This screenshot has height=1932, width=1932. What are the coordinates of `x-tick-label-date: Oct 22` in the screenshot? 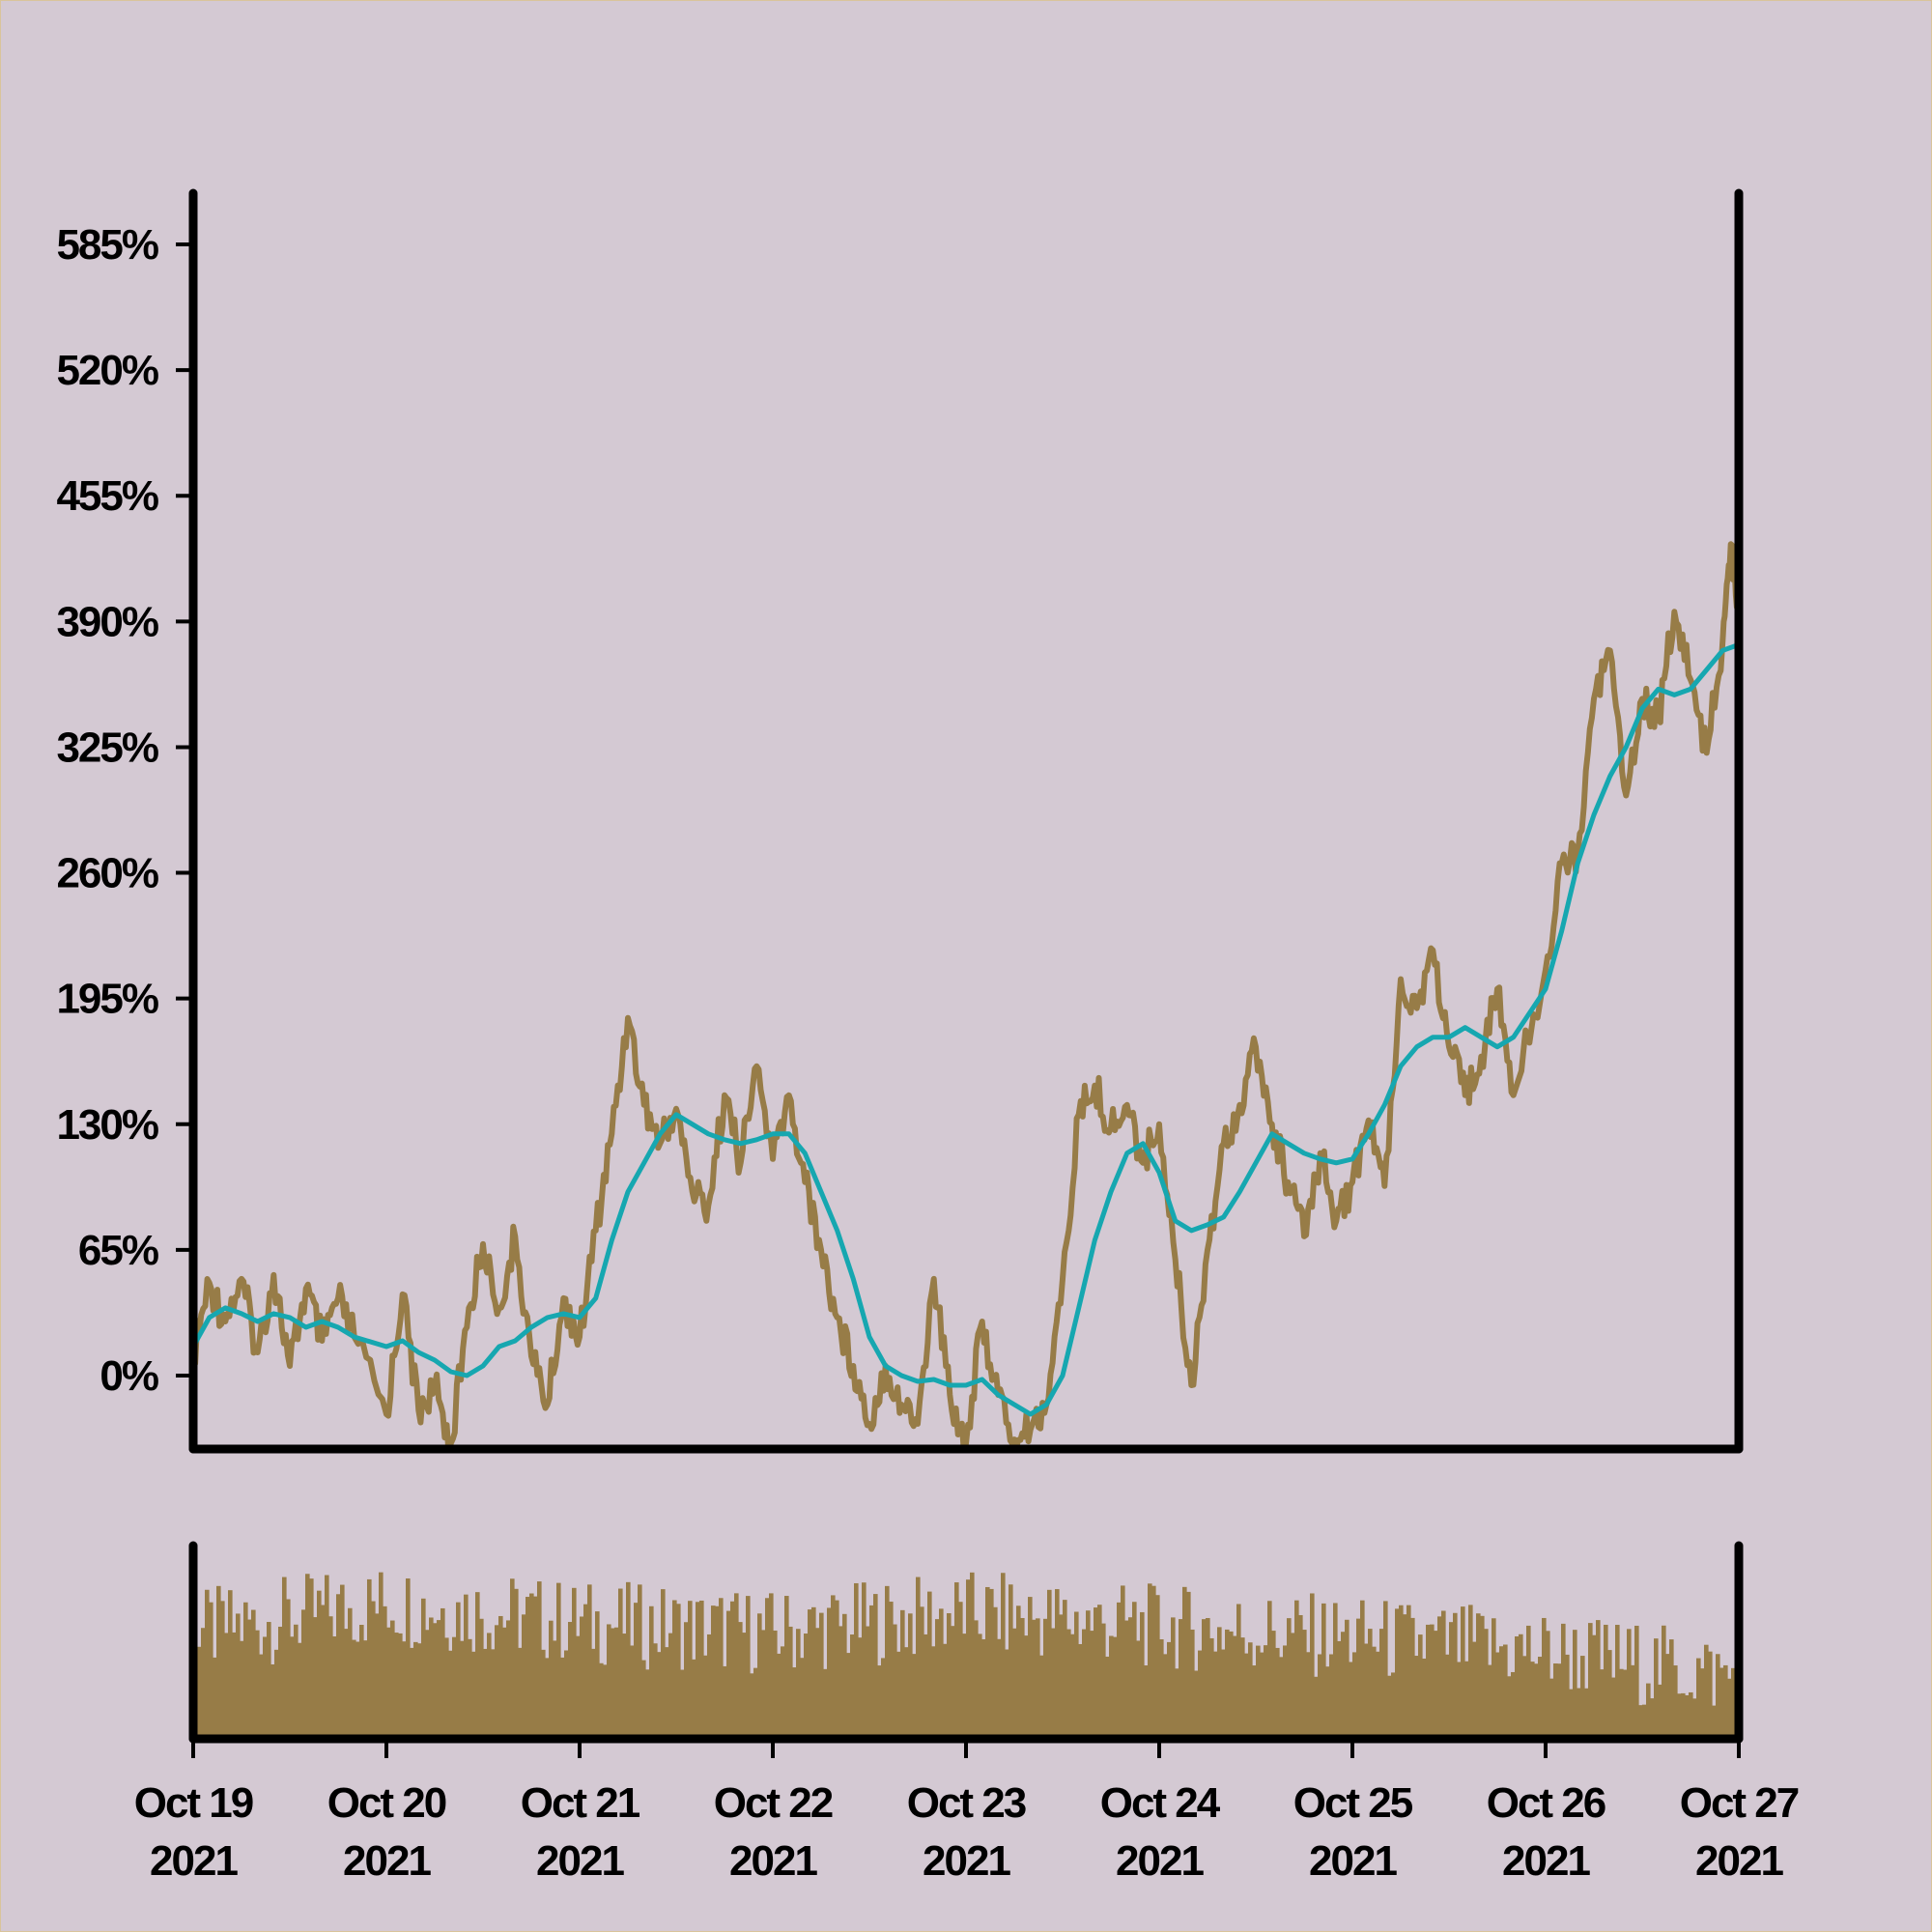 It's located at (773, 1803).